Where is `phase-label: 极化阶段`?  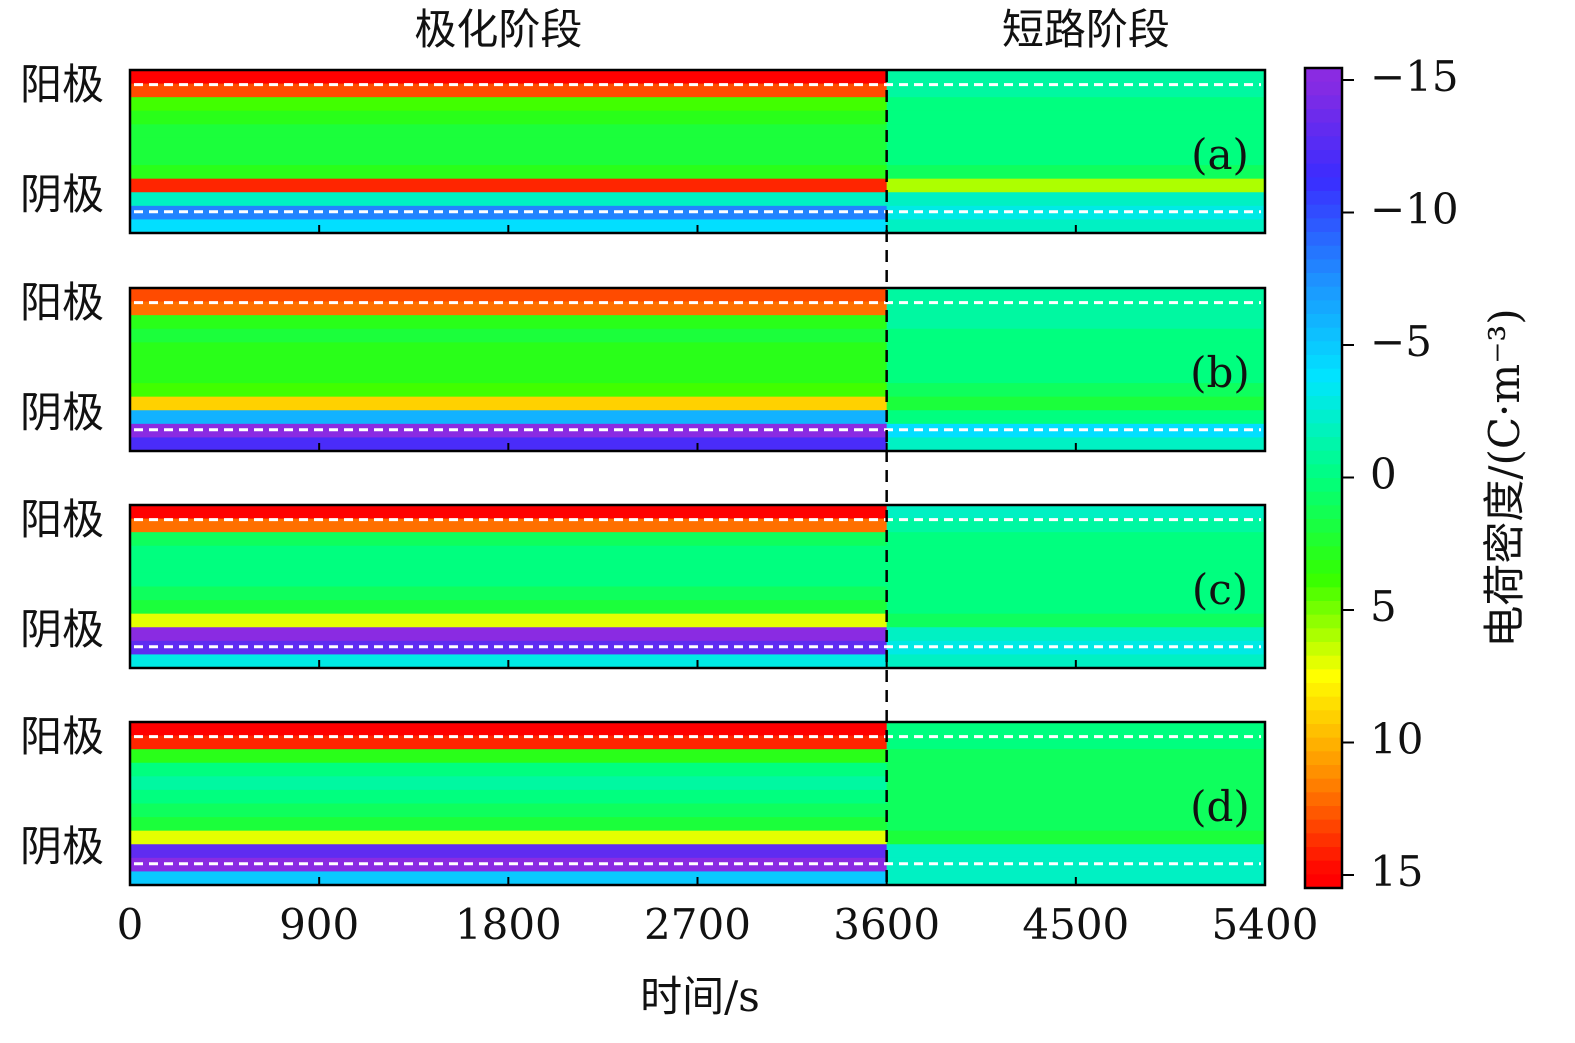 phase-label: 极化阶段 is located at coordinates (498, 29).